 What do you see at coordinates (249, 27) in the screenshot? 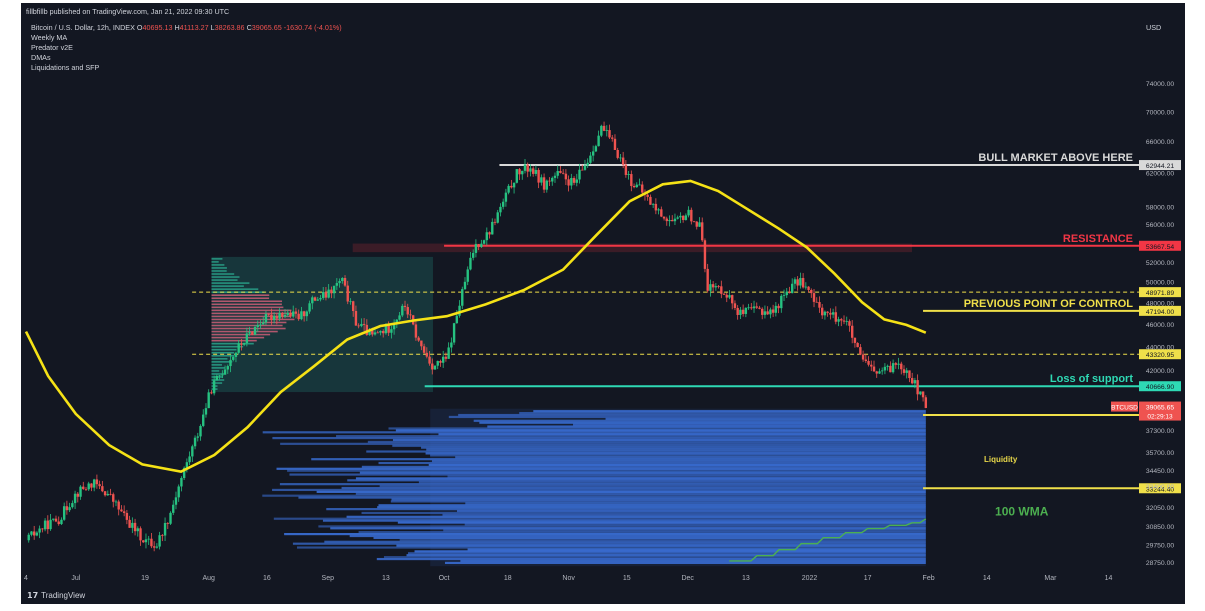
I see `ohlc-close-label: C` at bounding box center [249, 27].